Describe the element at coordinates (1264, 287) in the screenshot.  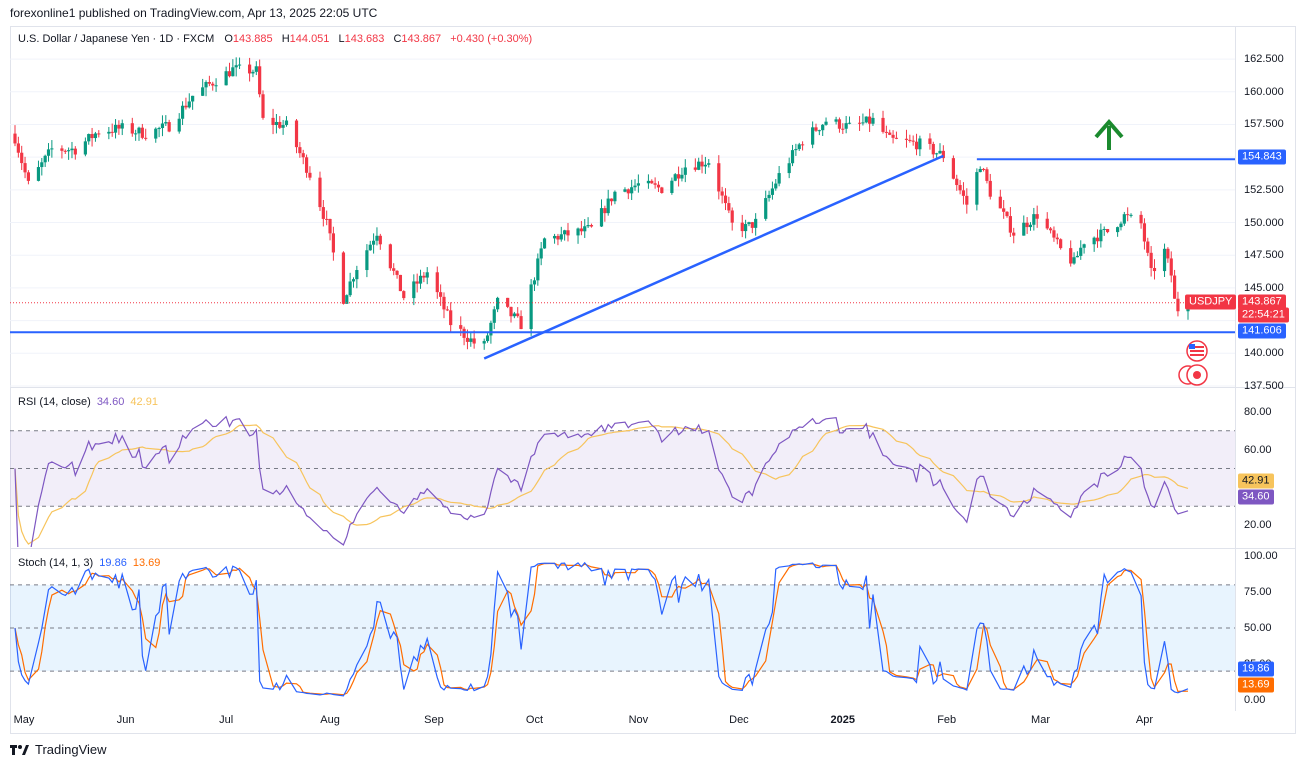
I see `price-tick-label: 145.000` at that location.